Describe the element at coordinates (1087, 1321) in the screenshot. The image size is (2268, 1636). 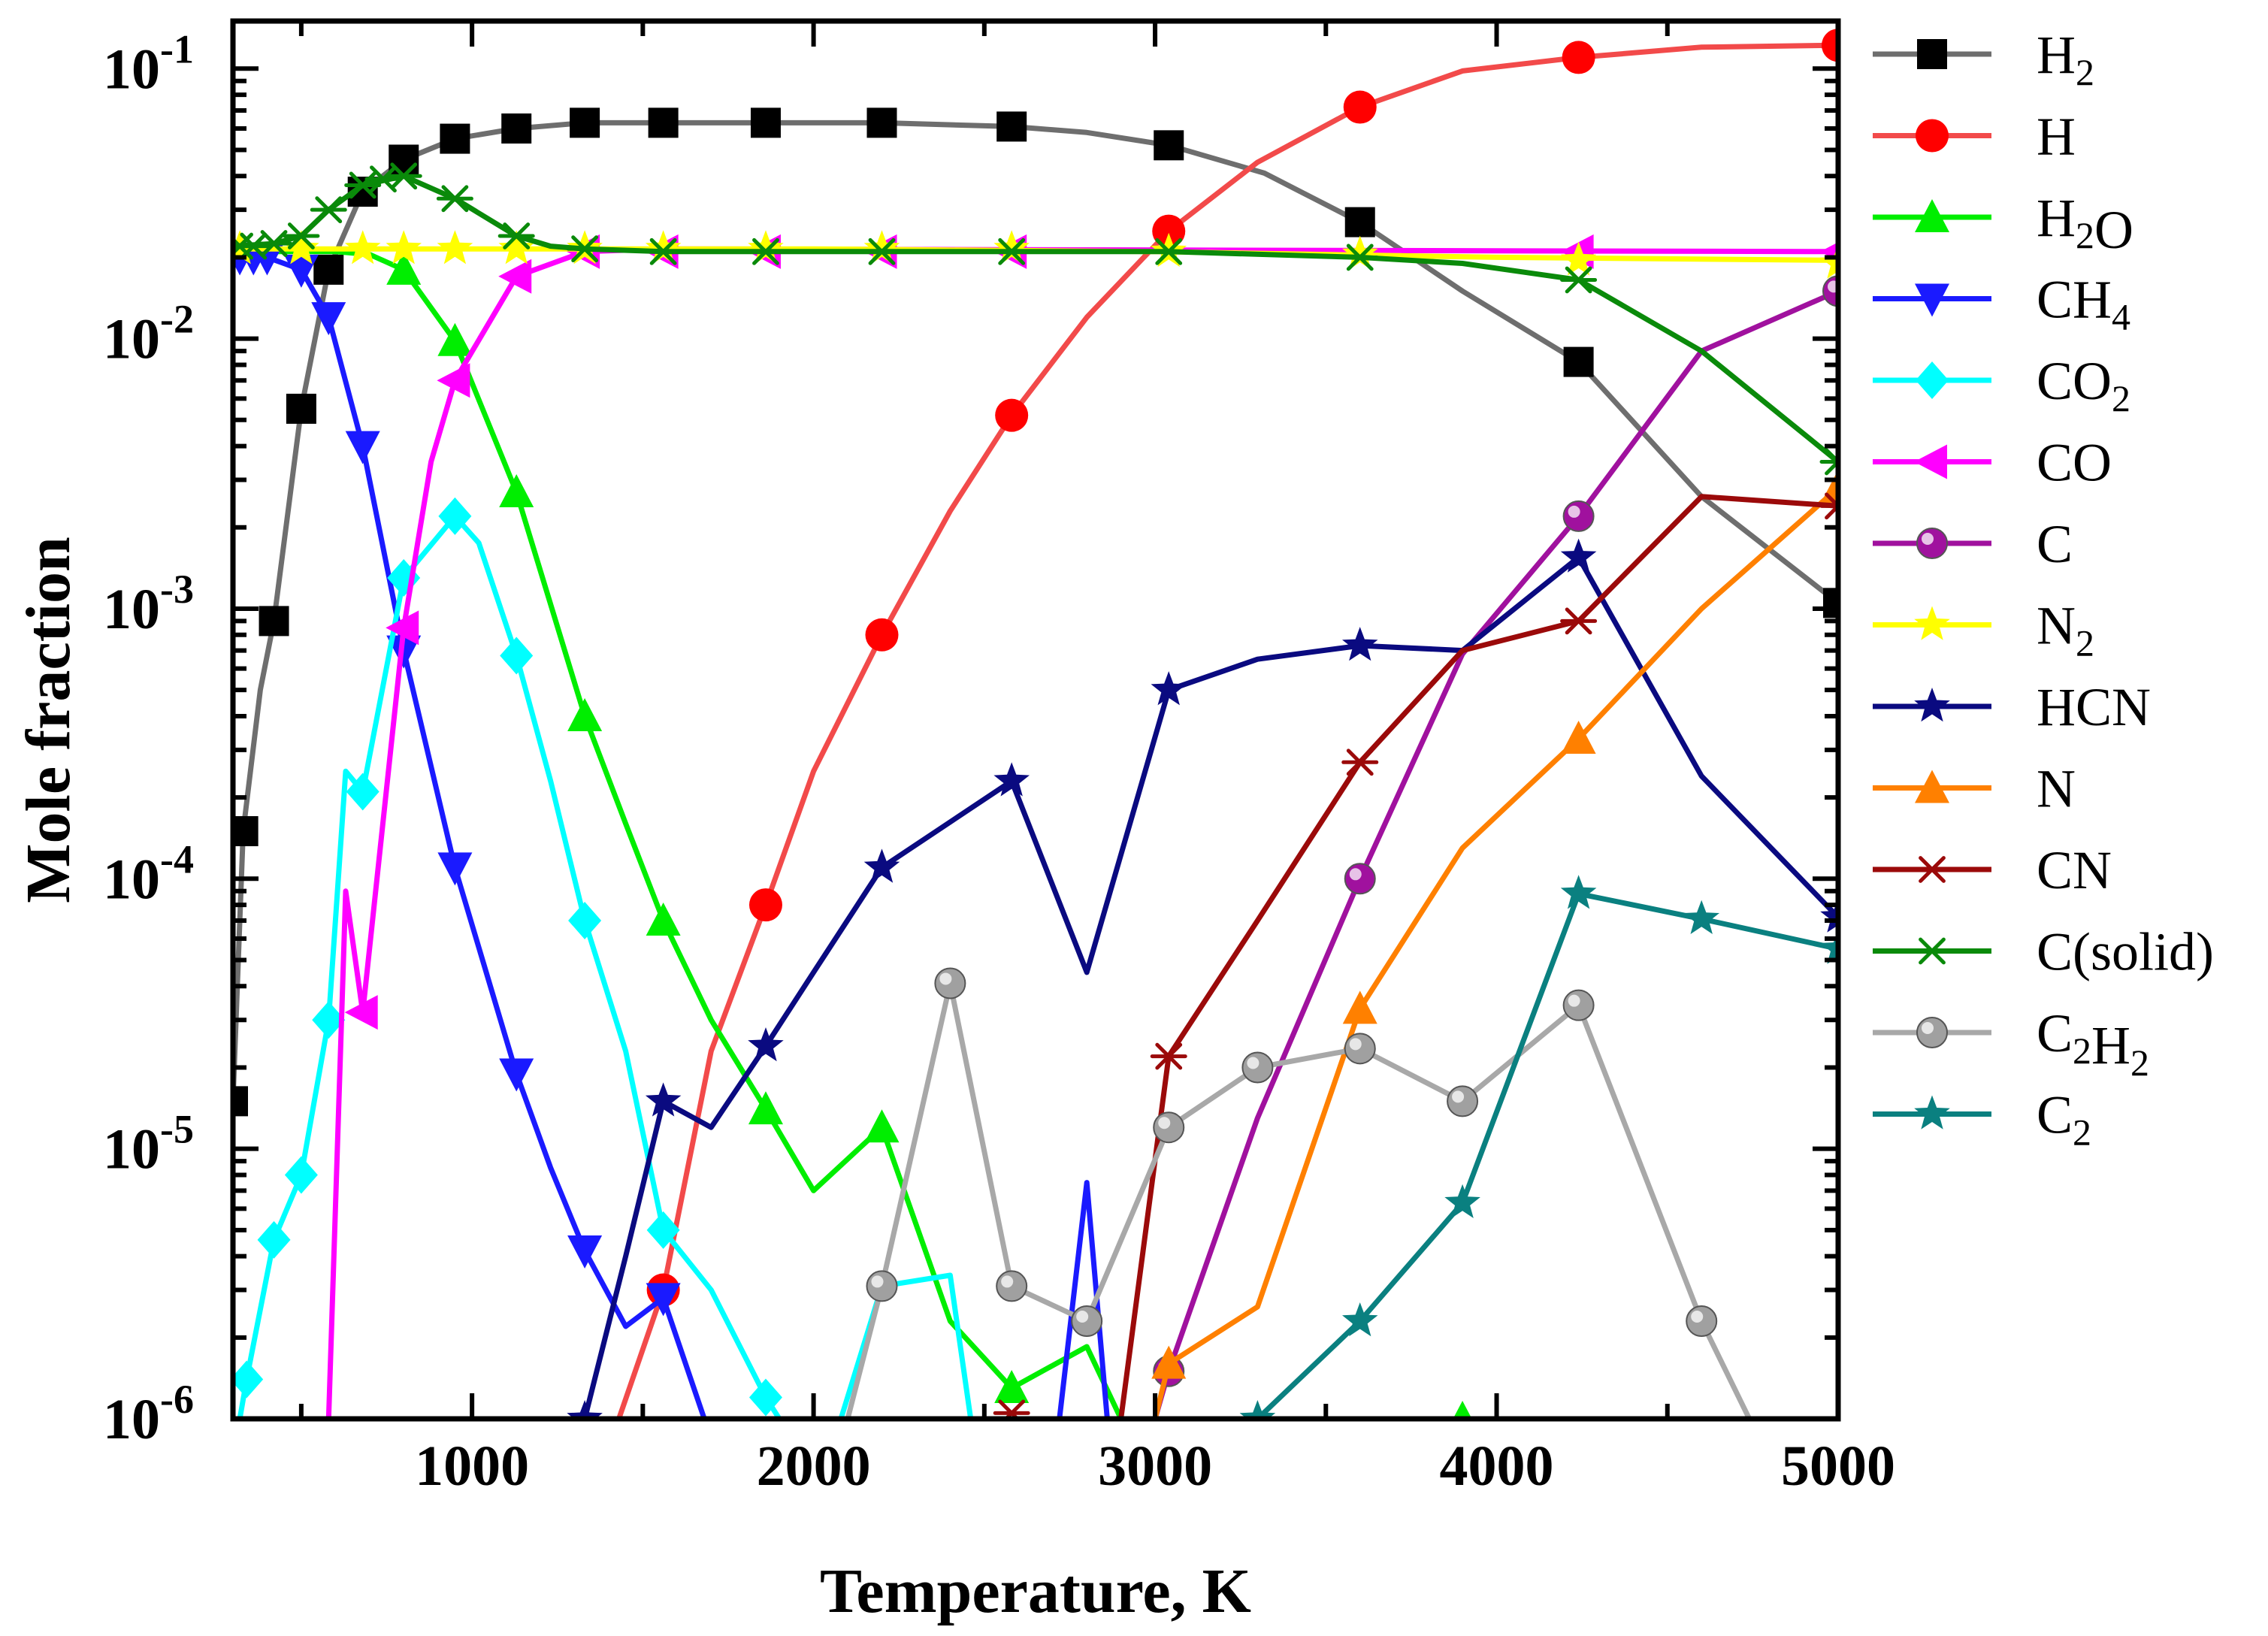
I see `point-c2h2-3-body` at that location.